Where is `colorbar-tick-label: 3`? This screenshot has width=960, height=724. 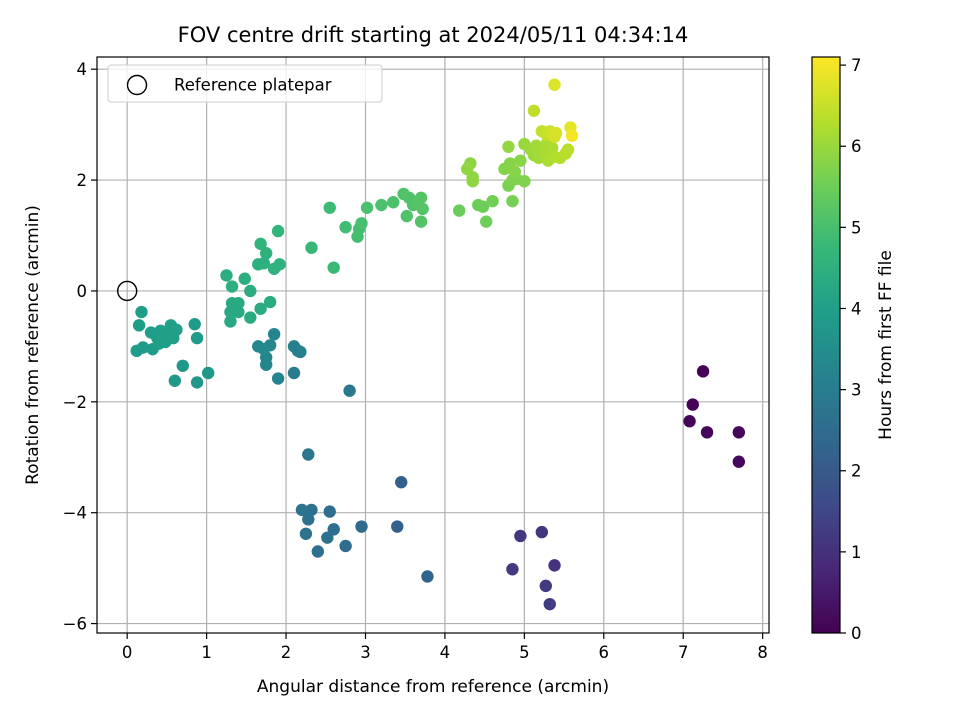
colorbar-tick-label: 3 is located at coordinates (856, 390).